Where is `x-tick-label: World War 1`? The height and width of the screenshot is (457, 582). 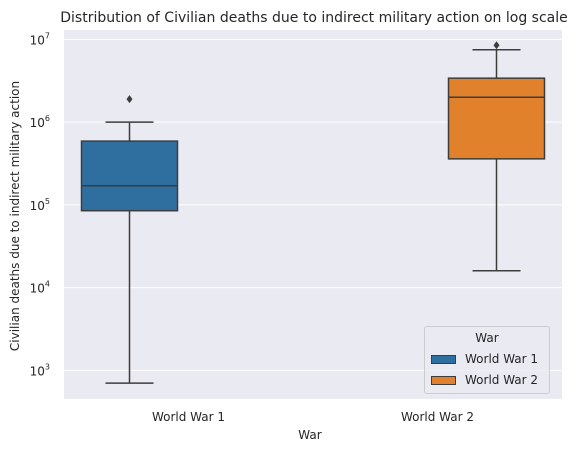
x-tick-label: World War 1 is located at coordinates (188, 417).